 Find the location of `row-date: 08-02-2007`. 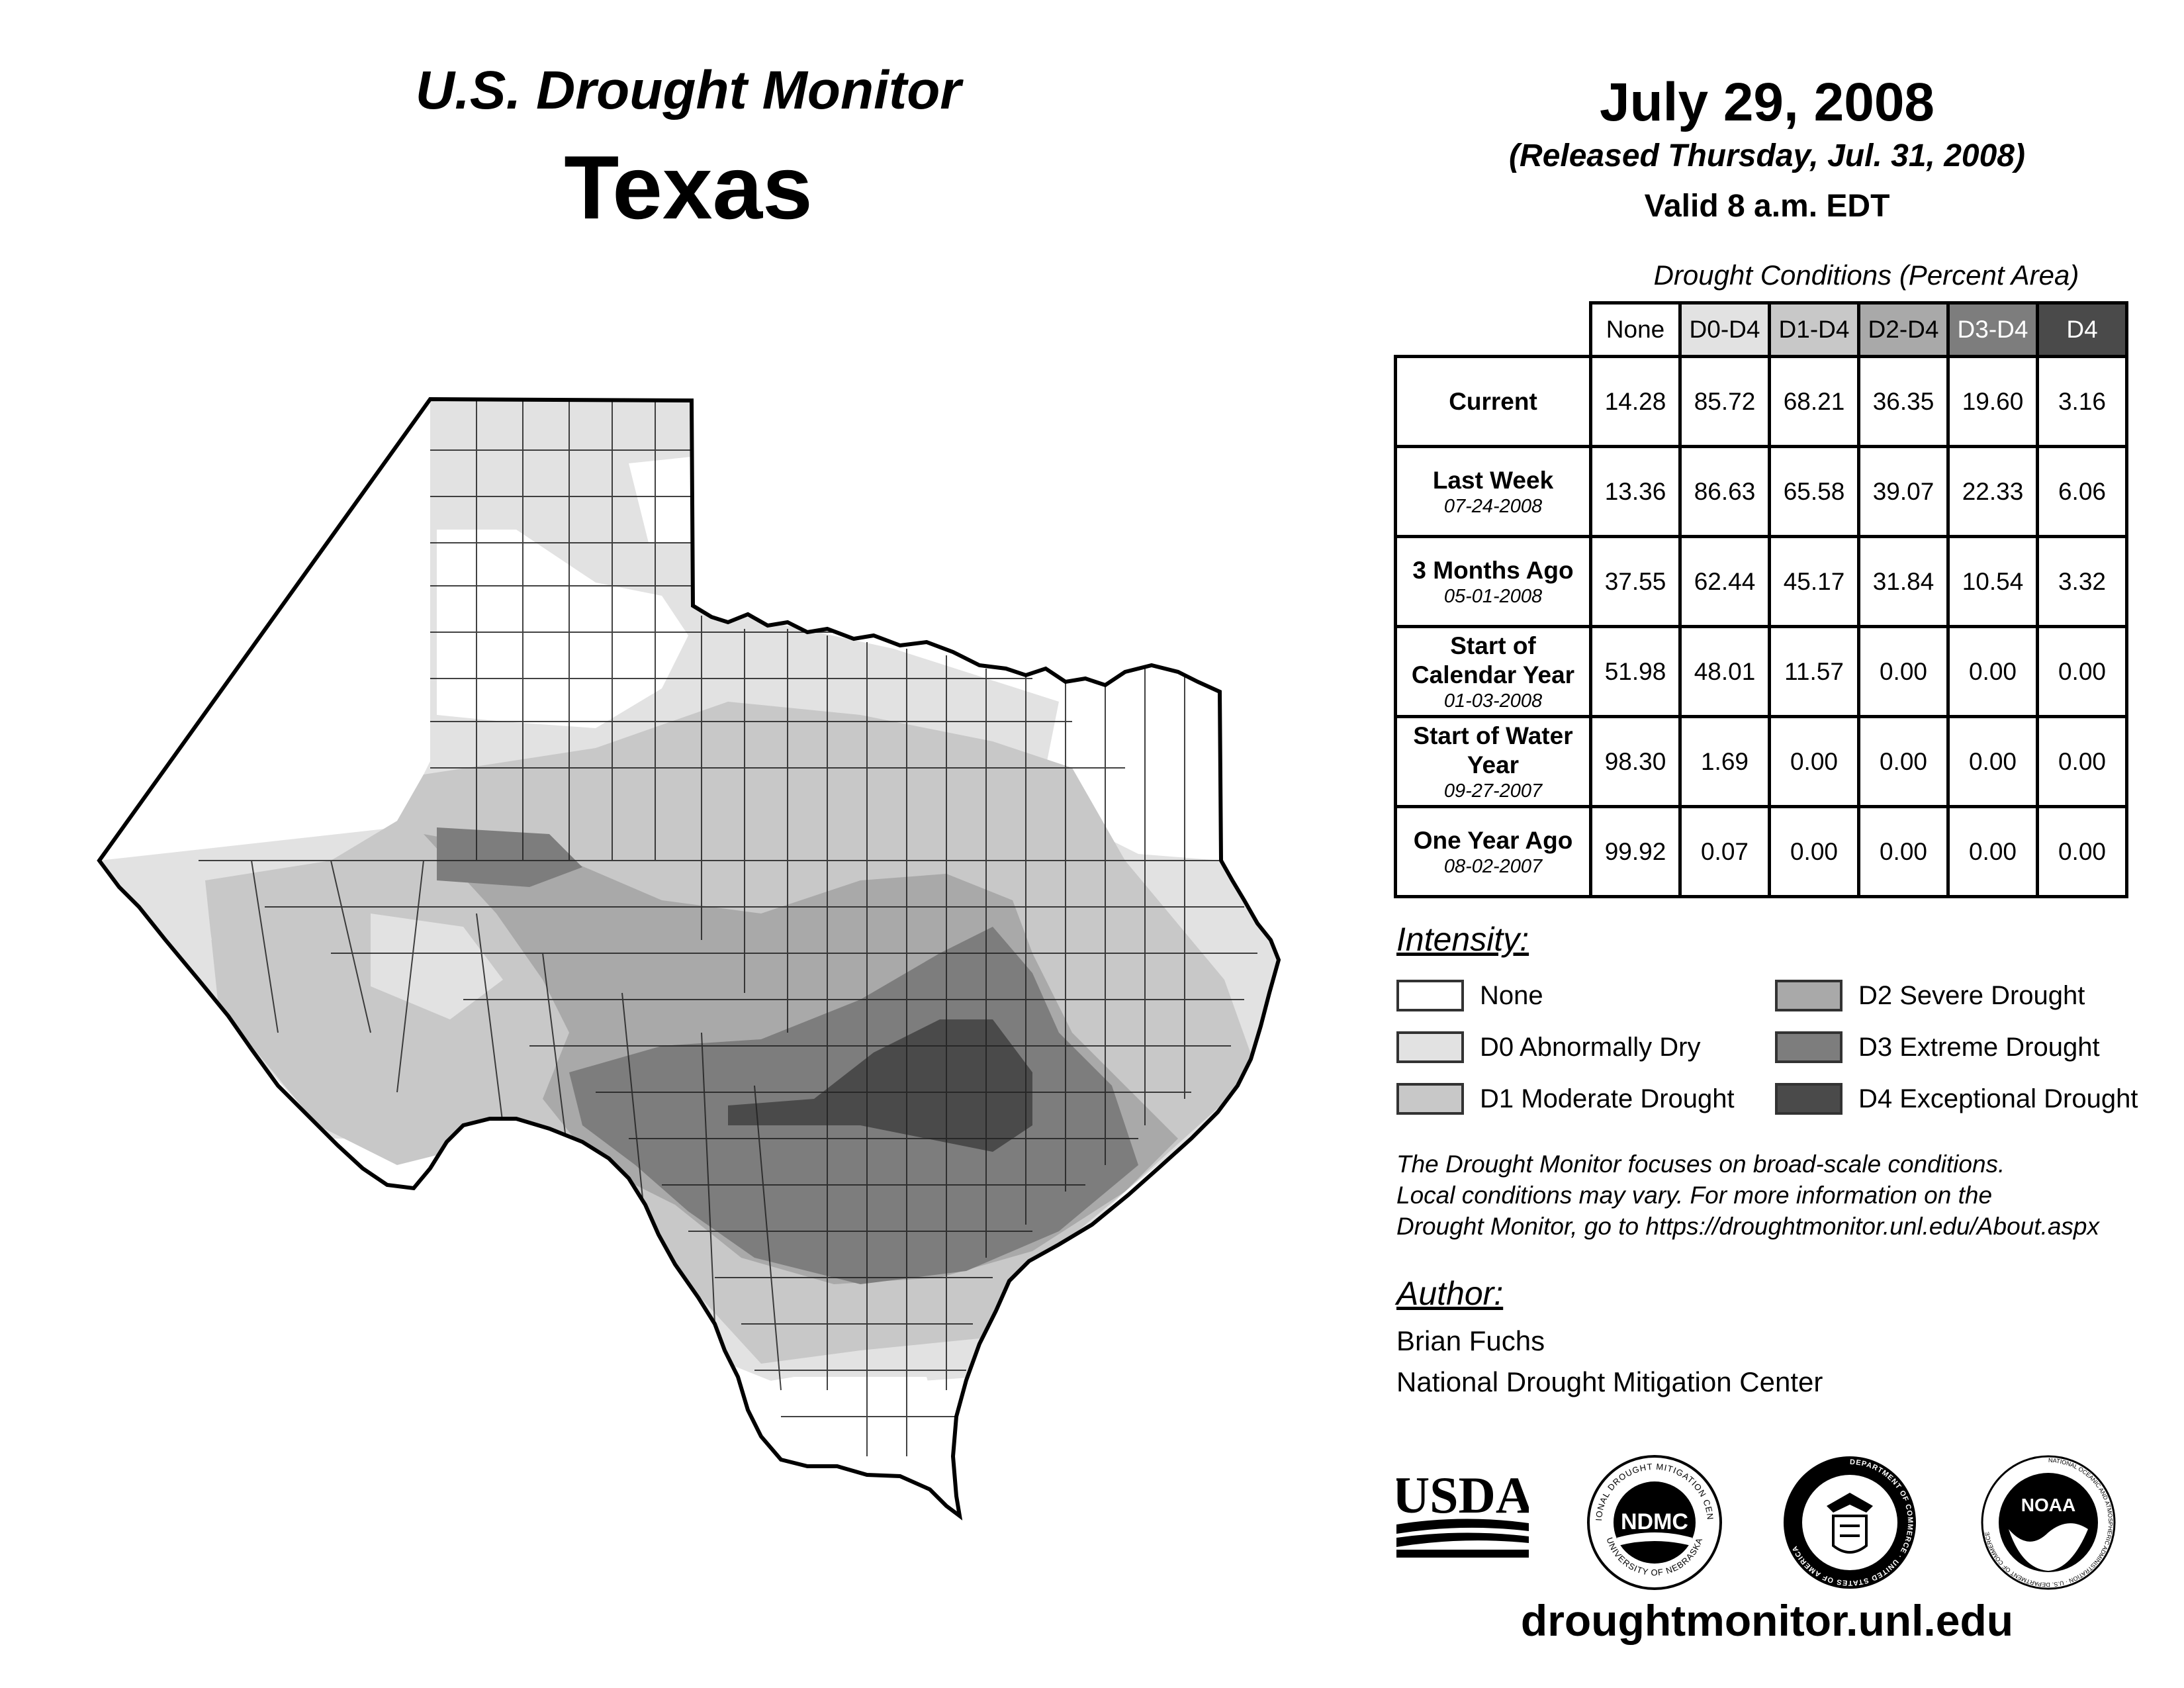

row-date: 08-02-2007 is located at coordinates (1493, 866).